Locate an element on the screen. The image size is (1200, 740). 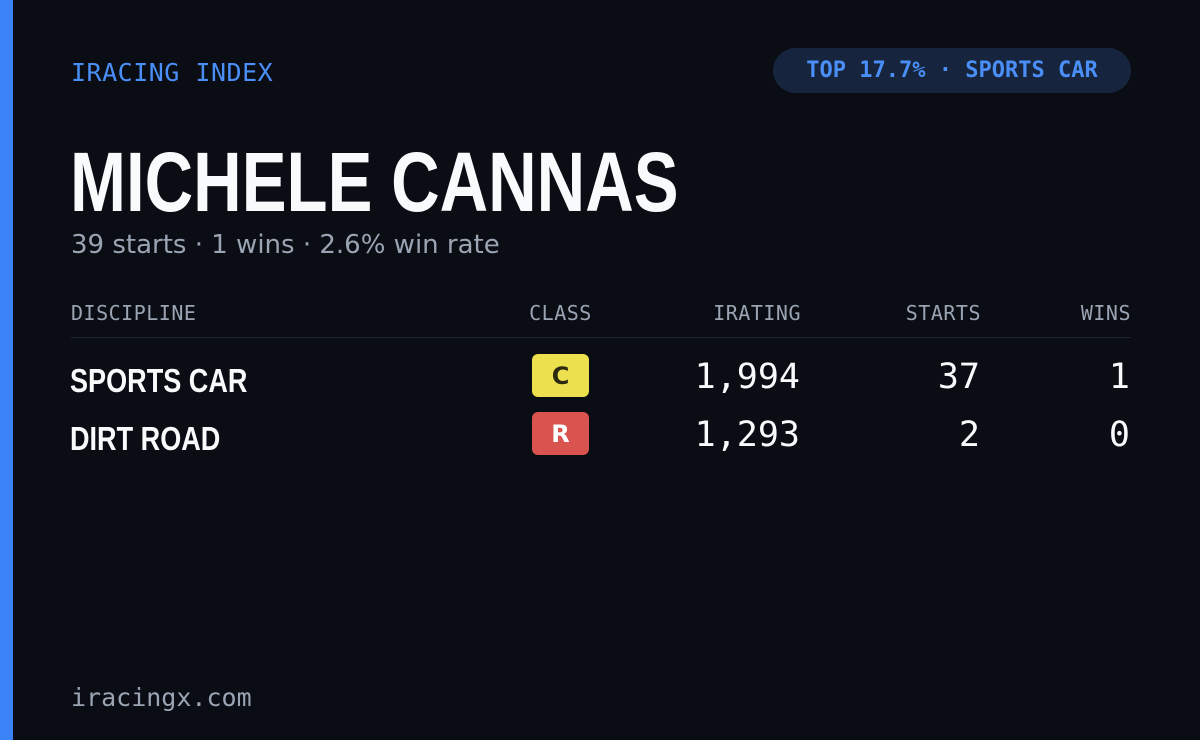
class-badge: C is located at coordinates (560, 375).